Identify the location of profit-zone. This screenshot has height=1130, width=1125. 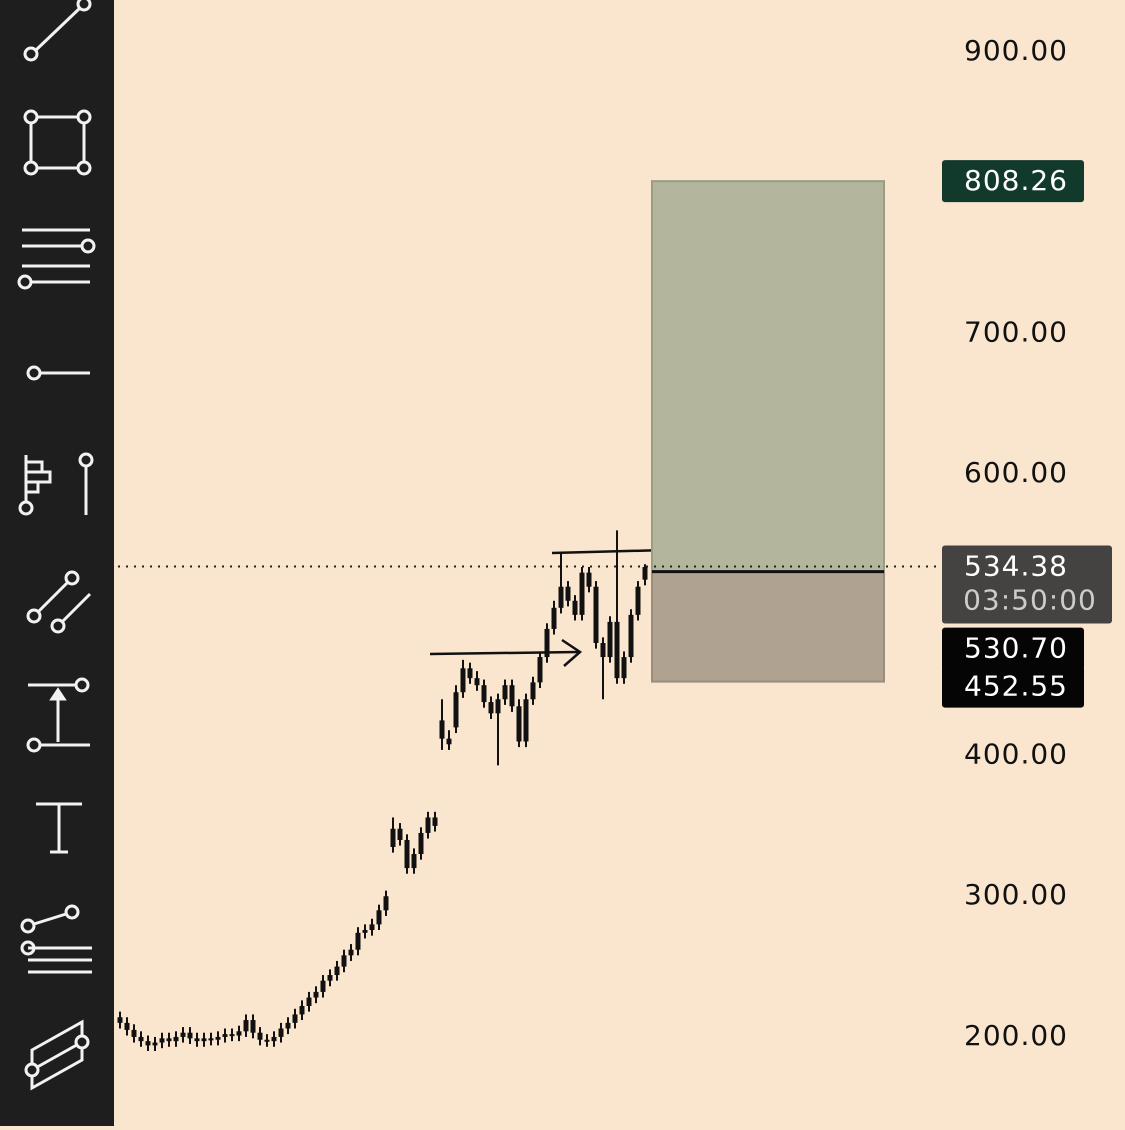
(768, 376).